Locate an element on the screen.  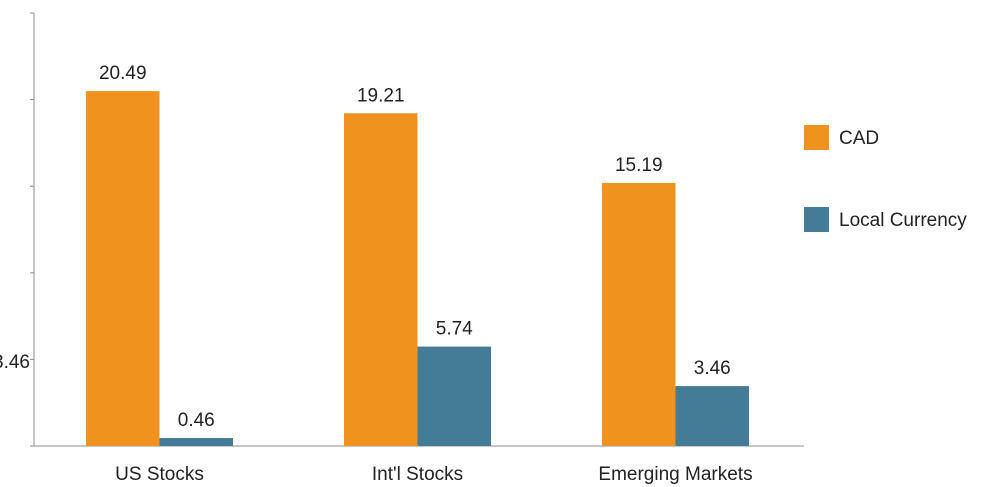
bar-cad-us-stocks is located at coordinates (123, 269).